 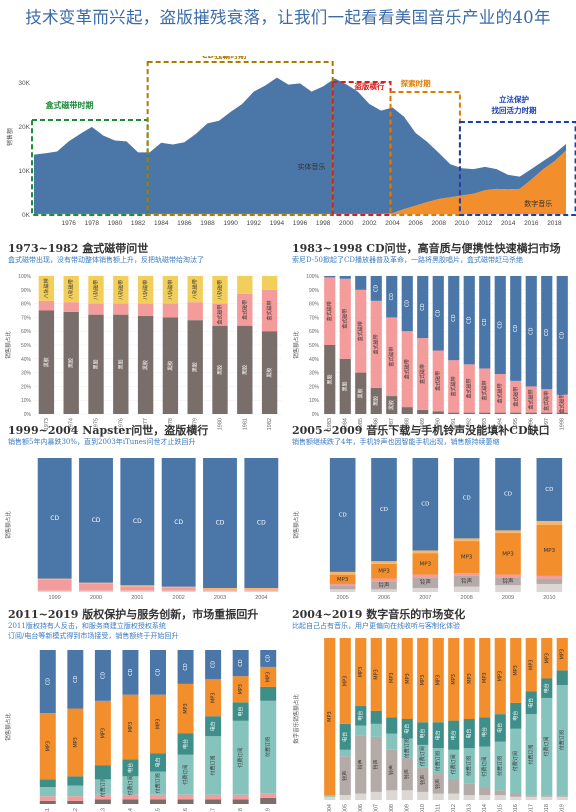 What do you see at coordinates (369, 86) in the screenshot?
I see `overview-annotation: 盗版横行` at bounding box center [369, 86].